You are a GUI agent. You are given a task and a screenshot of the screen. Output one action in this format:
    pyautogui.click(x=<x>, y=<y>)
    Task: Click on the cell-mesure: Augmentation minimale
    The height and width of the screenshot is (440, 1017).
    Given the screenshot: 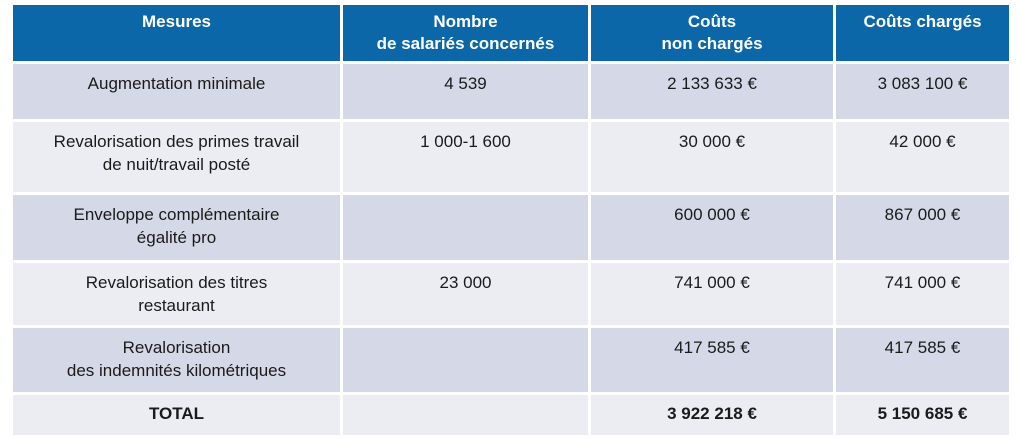 What is the action you would take?
    pyautogui.click(x=176, y=91)
    